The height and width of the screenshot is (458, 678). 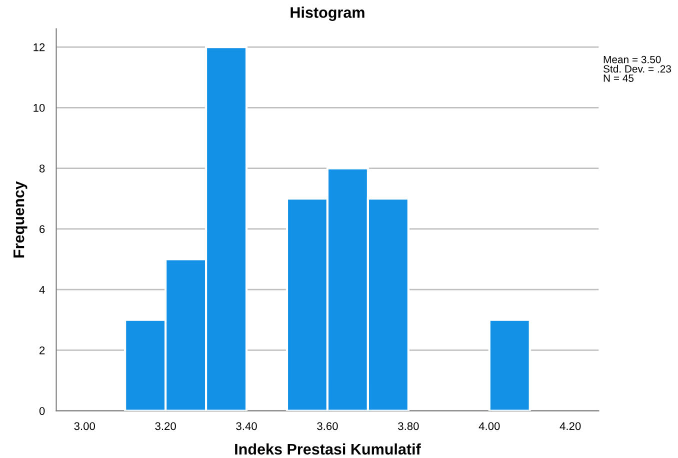 What do you see at coordinates (42, 229) in the screenshot?
I see `y-tick-label: 6` at bounding box center [42, 229].